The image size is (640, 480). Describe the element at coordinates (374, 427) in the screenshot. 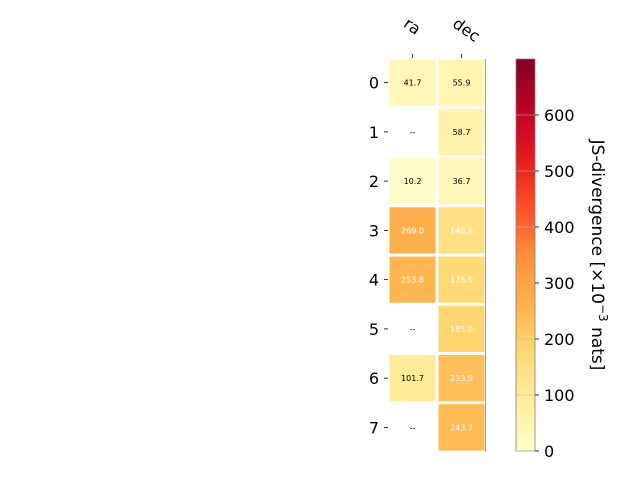

I see `row-tick-label: 7` at that location.